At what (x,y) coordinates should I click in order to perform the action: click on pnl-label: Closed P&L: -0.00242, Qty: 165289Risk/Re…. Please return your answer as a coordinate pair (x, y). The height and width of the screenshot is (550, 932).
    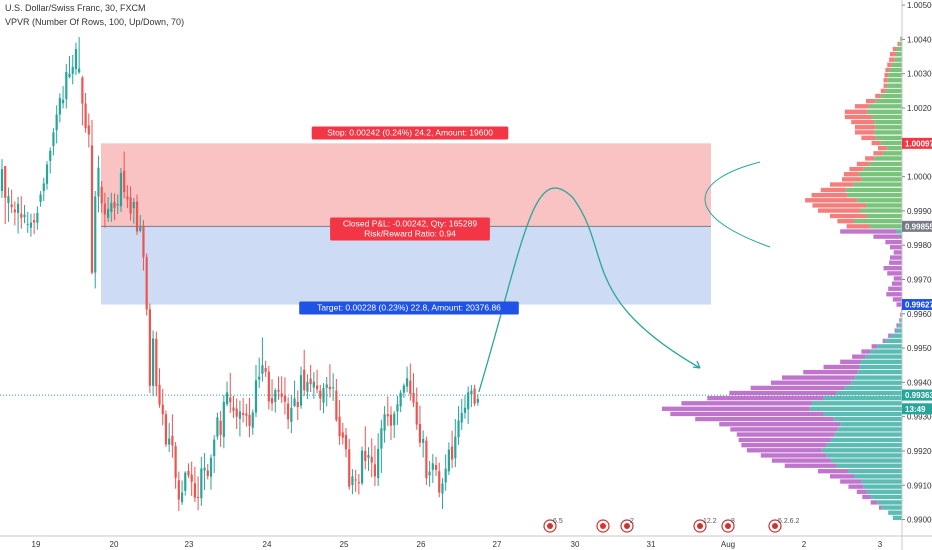
    Looking at the image, I should click on (410, 229).